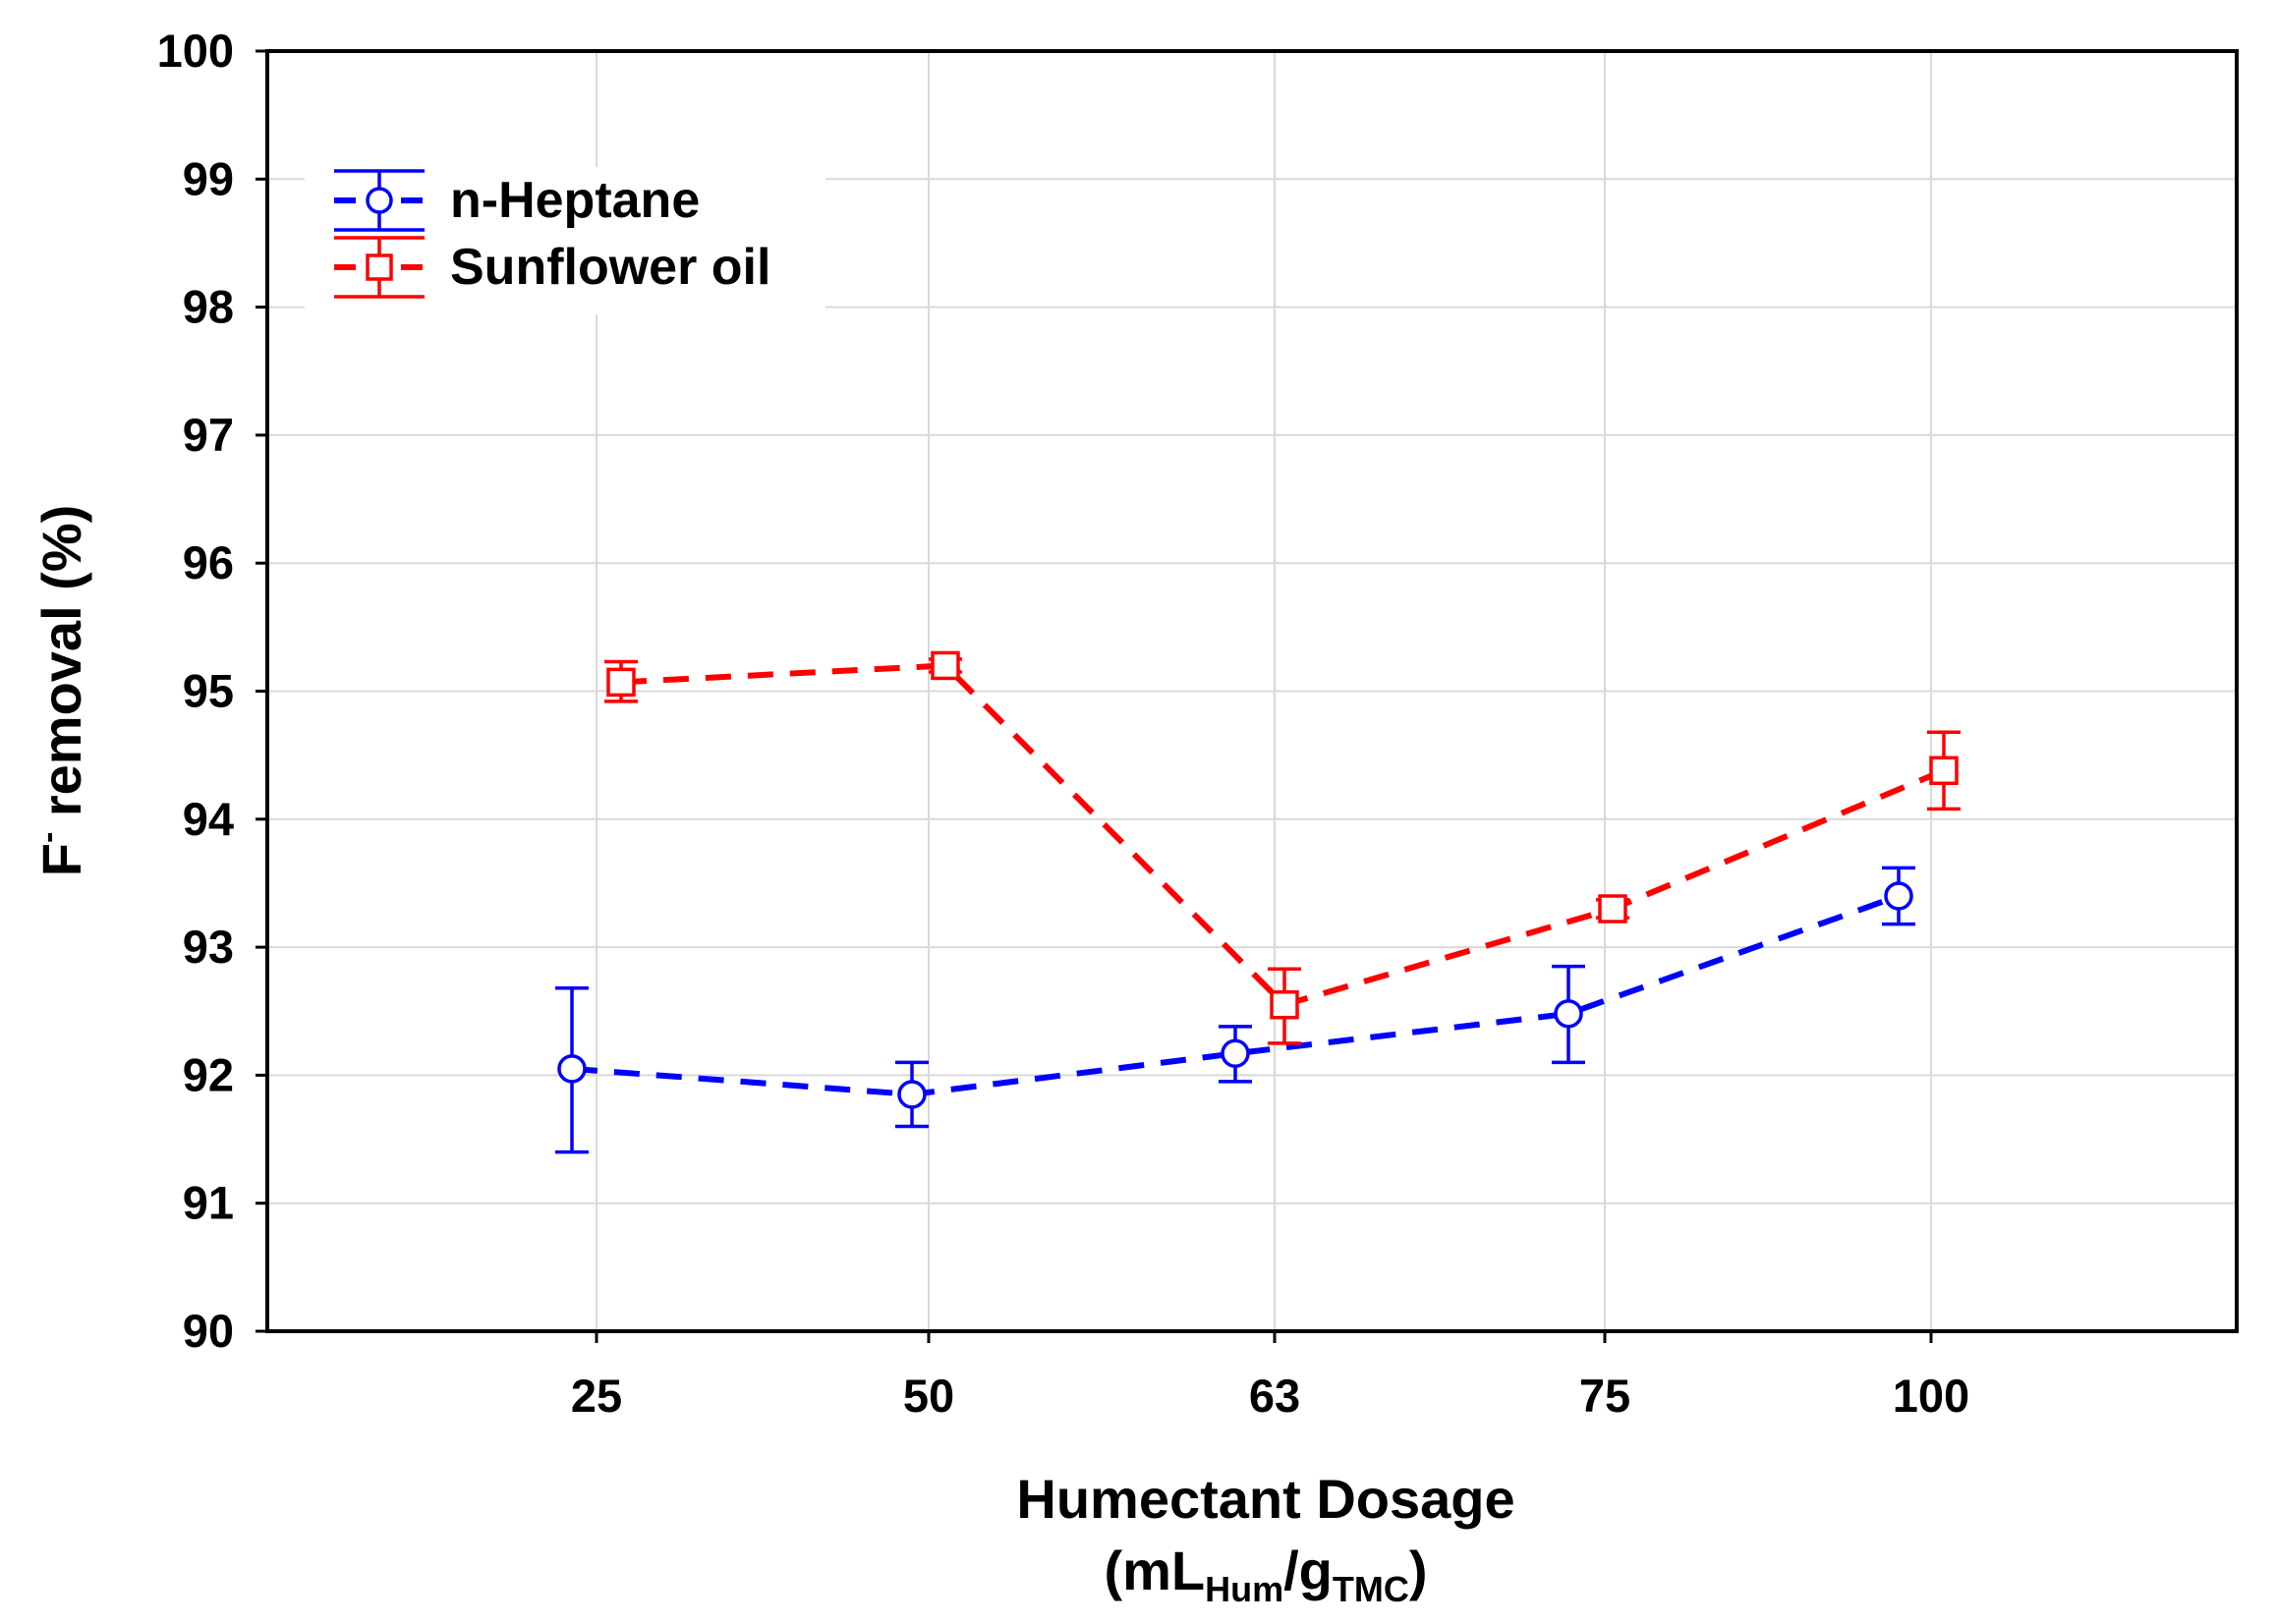  I want to click on legend-marker-circle, so click(379, 200).